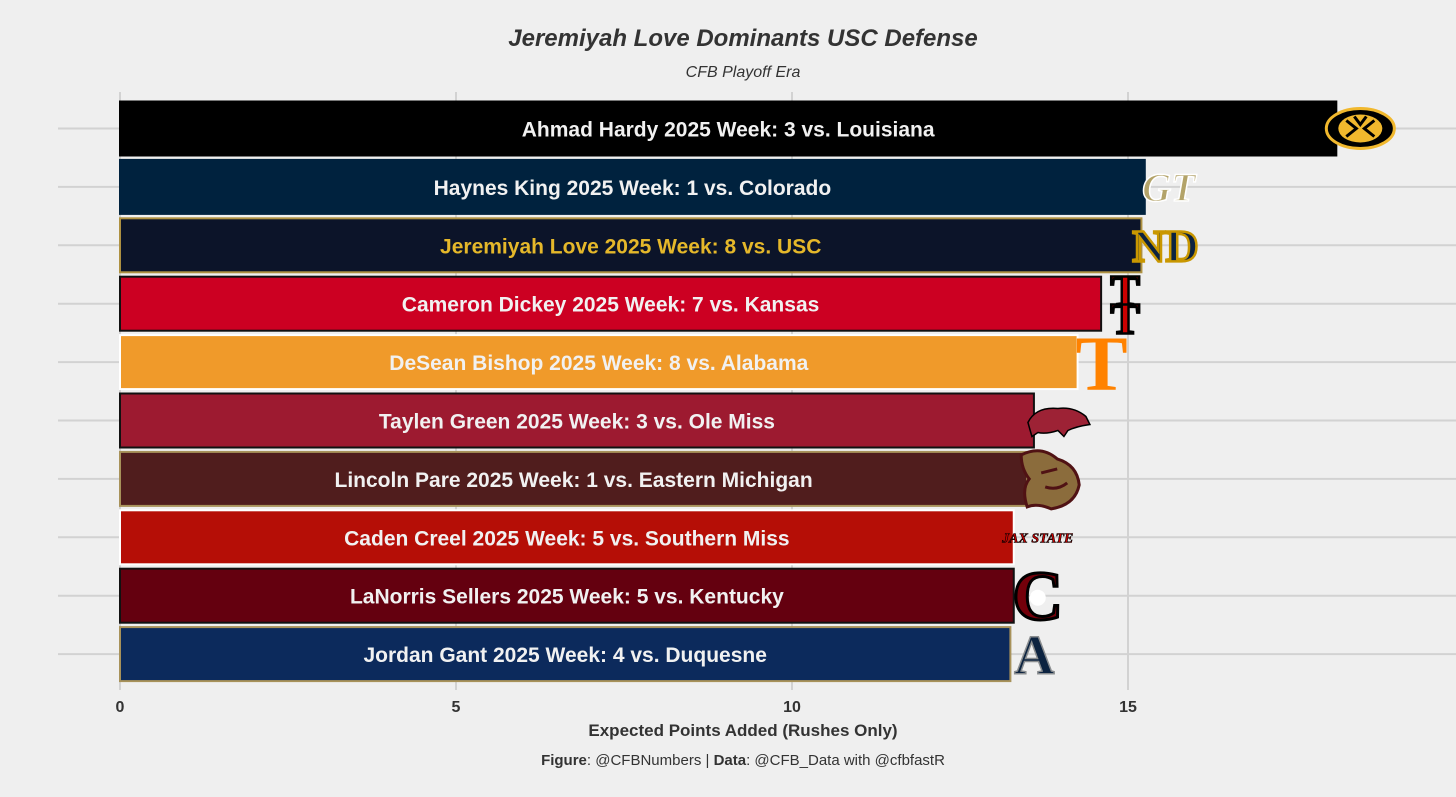 The width and height of the screenshot is (1456, 797). What do you see at coordinates (743, 38) in the screenshot?
I see `chart-title: Jeremiyah Love Dominants USC Defense` at bounding box center [743, 38].